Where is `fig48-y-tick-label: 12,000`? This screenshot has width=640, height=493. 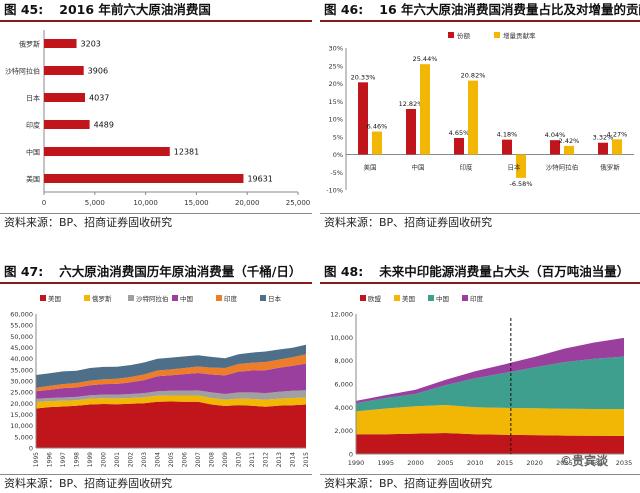
fig48-y-tick-label: 12,000 is located at coordinates (341, 315).